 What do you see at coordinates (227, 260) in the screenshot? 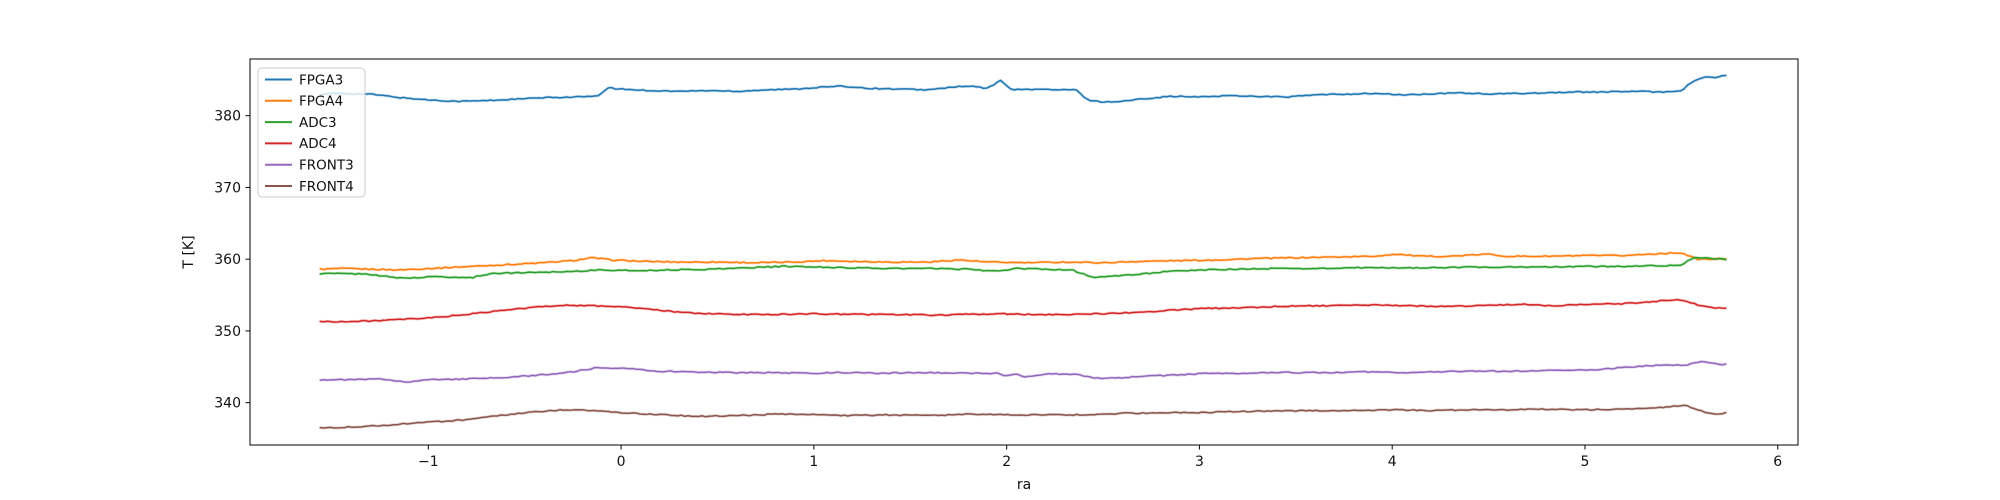
I see `y-tick-label: 360` at bounding box center [227, 260].